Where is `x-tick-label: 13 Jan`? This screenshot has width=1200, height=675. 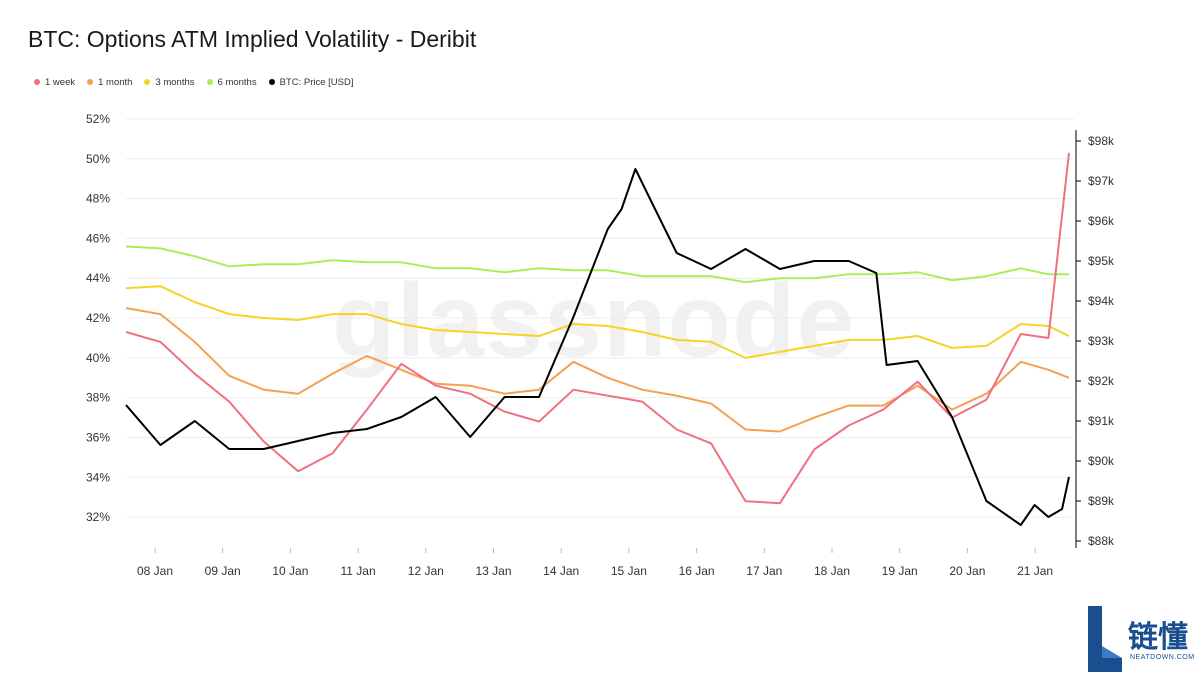
x-tick-label: 13 Jan is located at coordinates (493, 571).